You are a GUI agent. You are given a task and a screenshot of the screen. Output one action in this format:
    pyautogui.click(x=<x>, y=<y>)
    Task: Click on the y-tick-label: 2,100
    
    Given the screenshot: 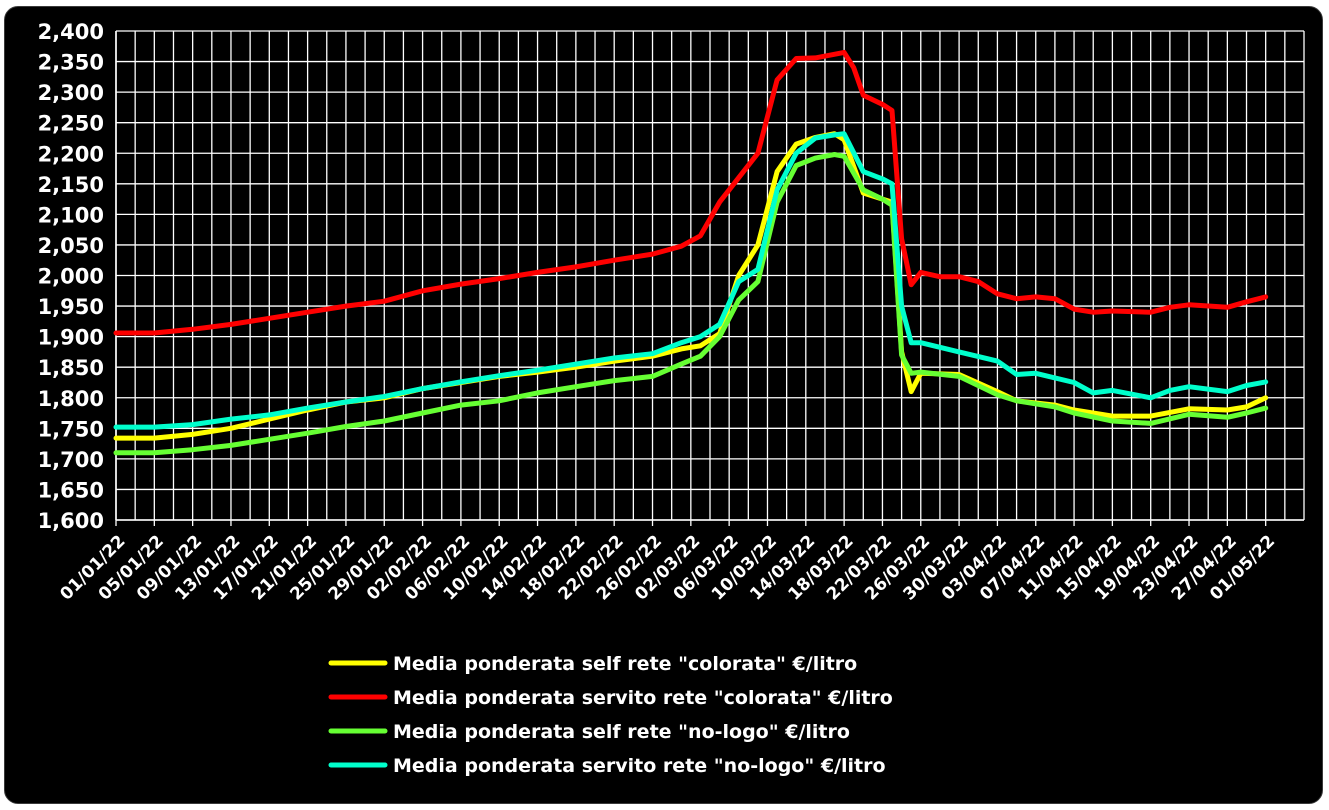 What is the action you would take?
    pyautogui.click(x=71, y=215)
    